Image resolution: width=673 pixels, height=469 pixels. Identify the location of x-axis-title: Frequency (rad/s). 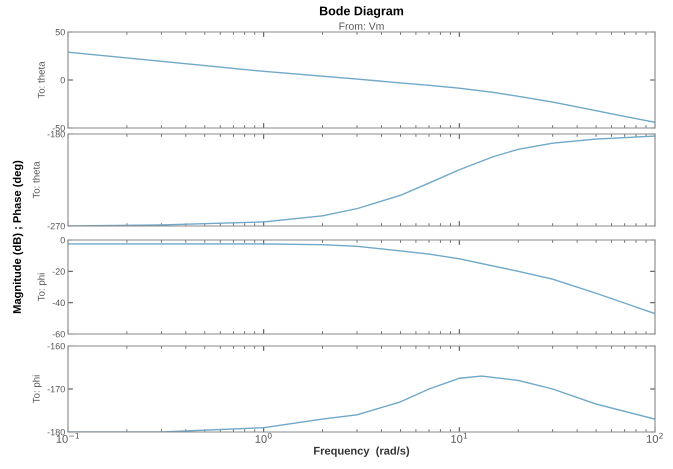
(362, 451).